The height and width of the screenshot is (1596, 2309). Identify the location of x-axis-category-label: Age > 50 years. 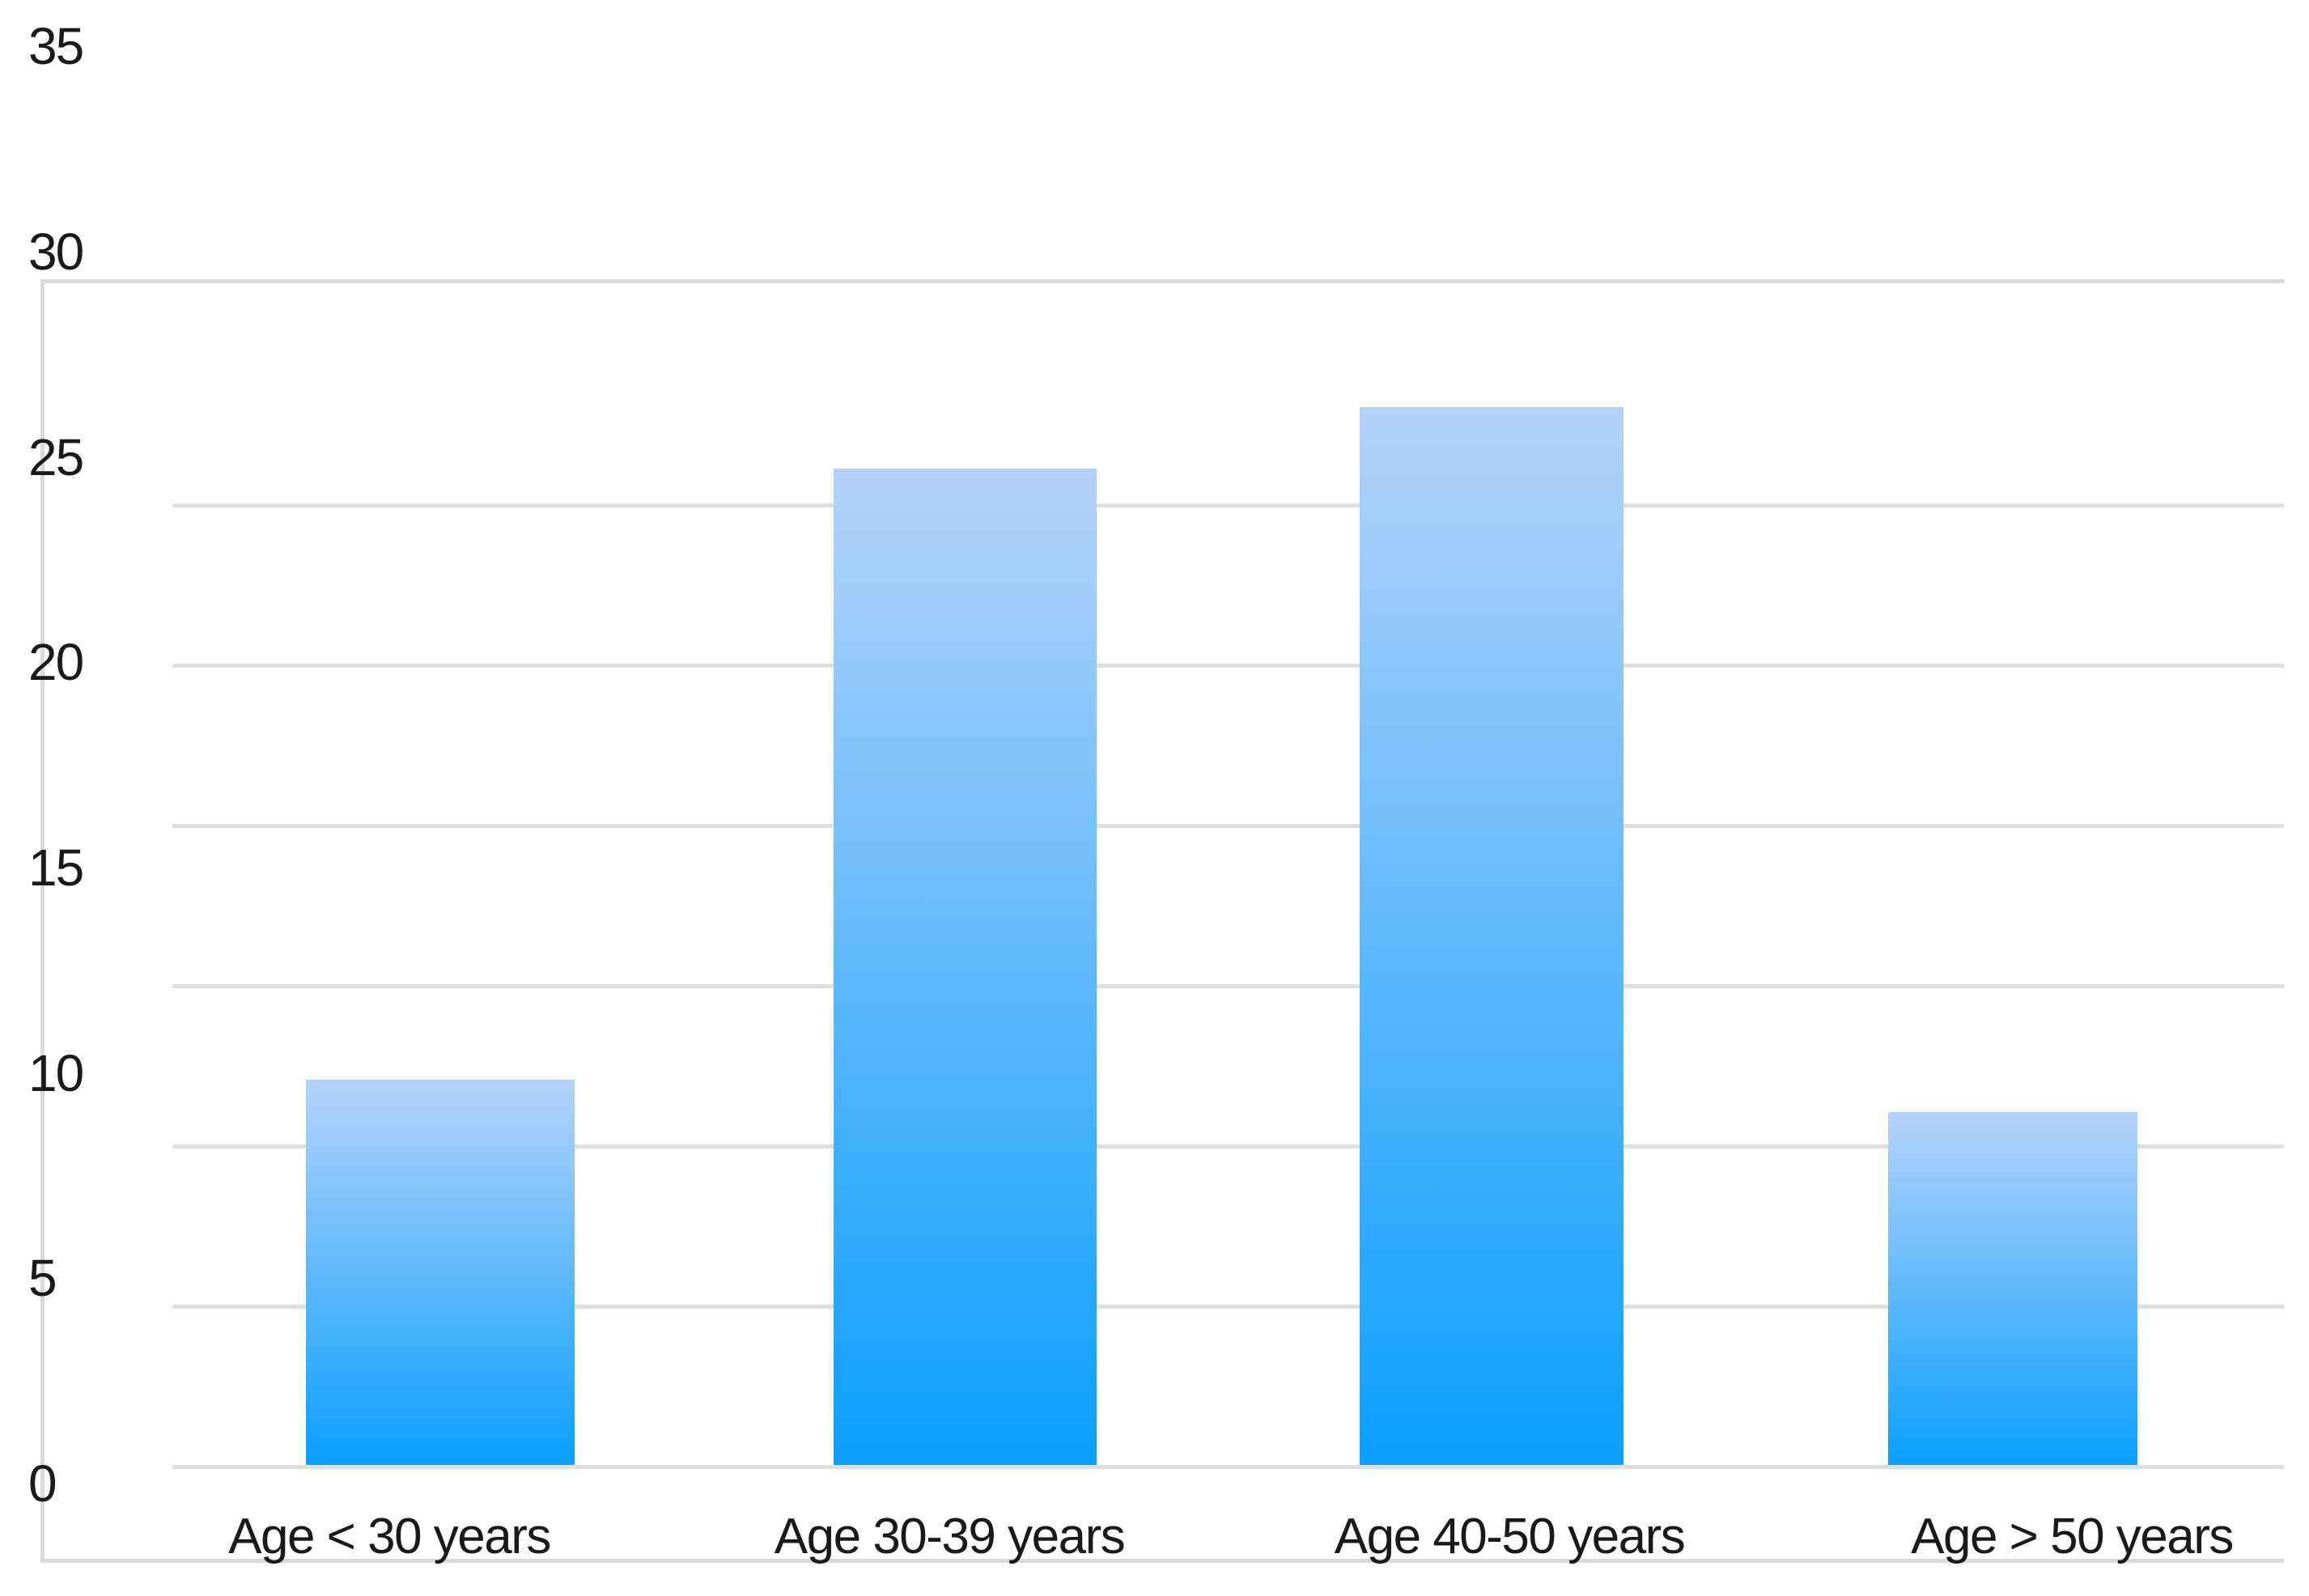
(2072, 1537).